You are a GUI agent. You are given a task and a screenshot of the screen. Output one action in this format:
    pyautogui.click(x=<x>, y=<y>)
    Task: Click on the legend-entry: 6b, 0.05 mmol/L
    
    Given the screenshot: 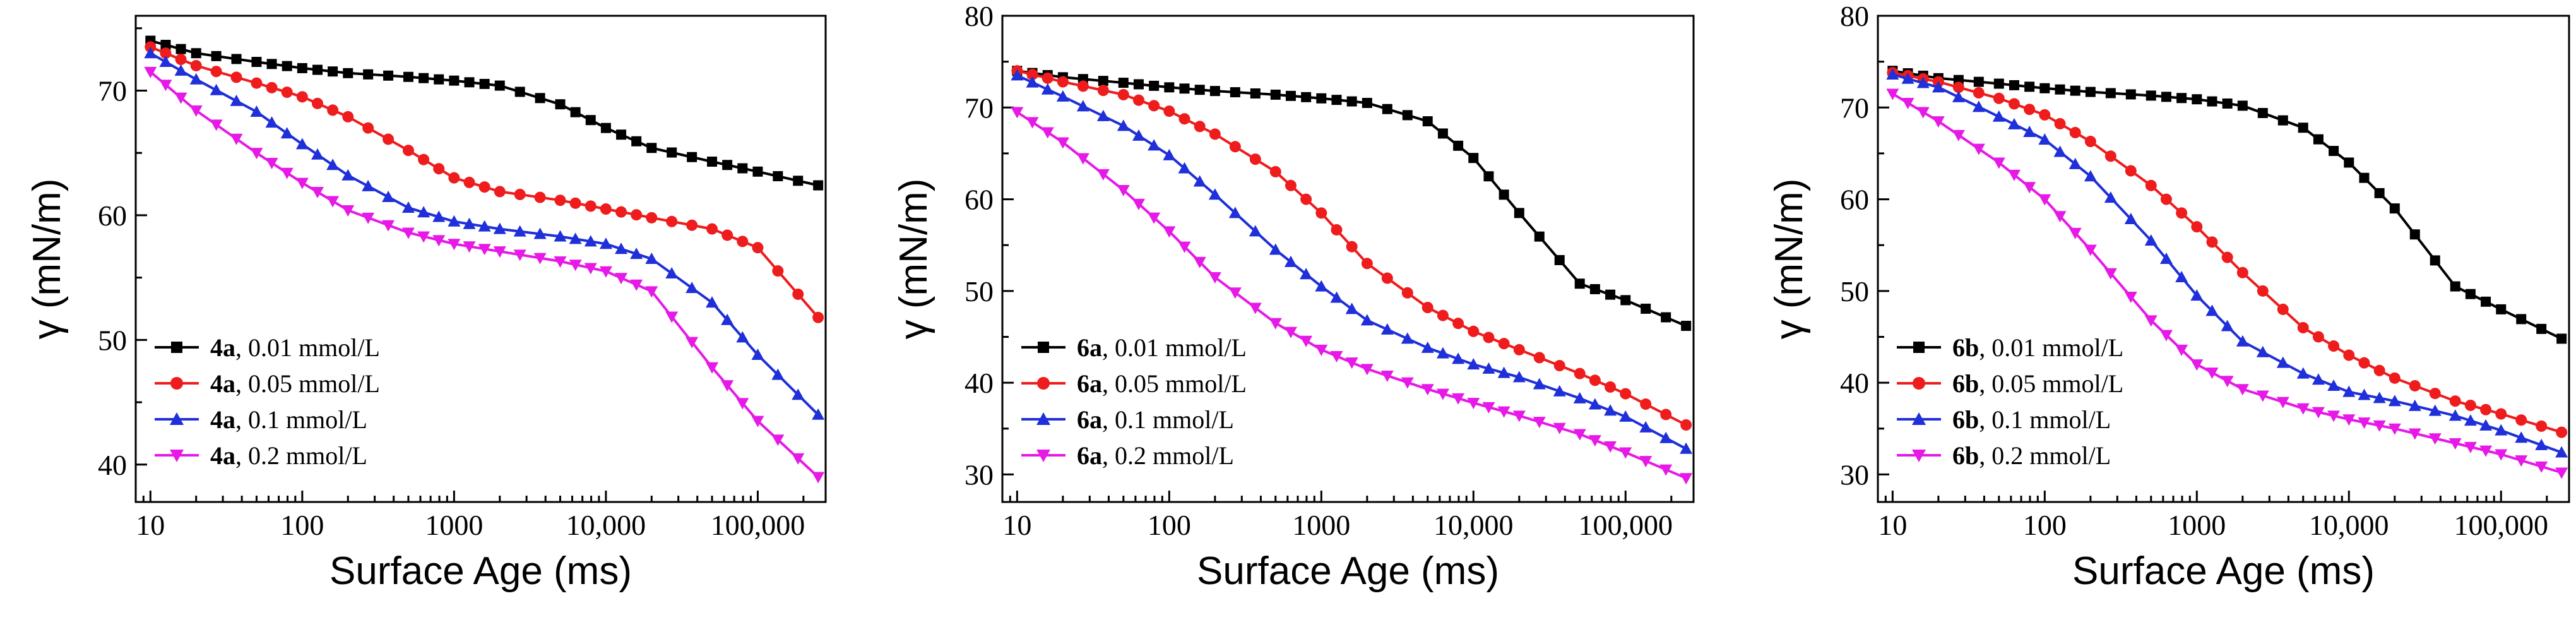 What is the action you would take?
    pyautogui.click(x=2038, y=384)
    